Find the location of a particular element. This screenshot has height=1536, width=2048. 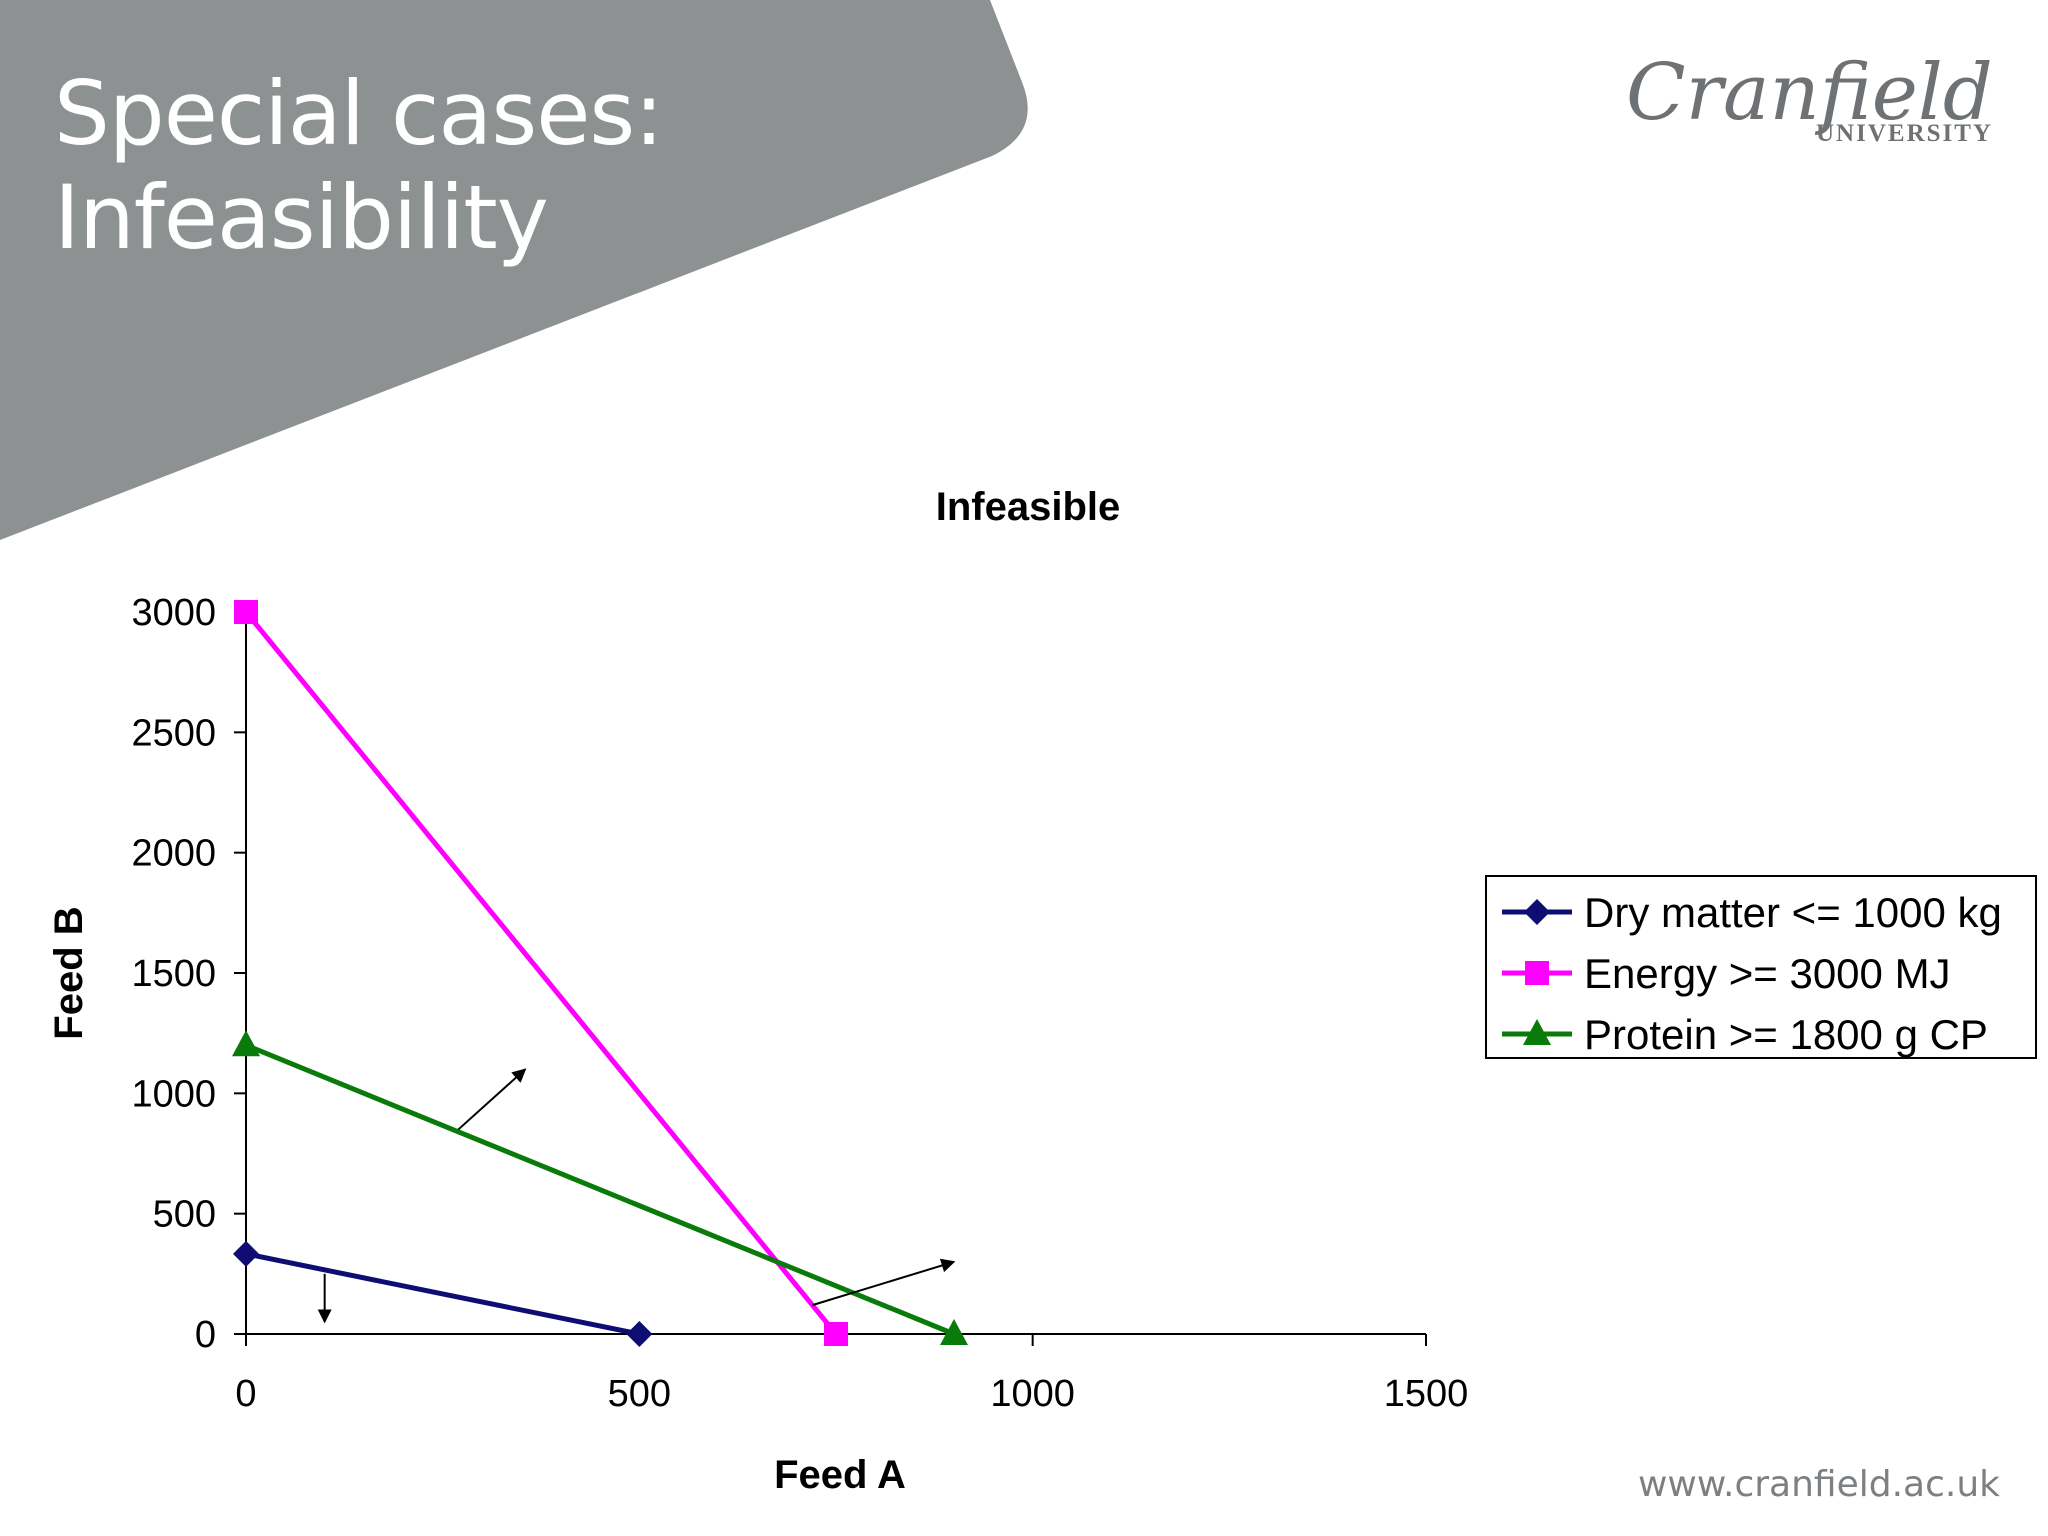

legend-label: Energy >= 3000 MJ is located at coordinates (1767, 973).